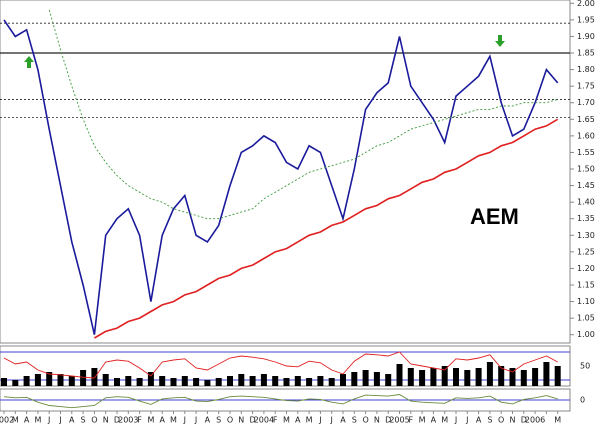 The height and width of the screenshot is (426, 600). I want to click on y-tick-label: 1.85, so click(586, 53).